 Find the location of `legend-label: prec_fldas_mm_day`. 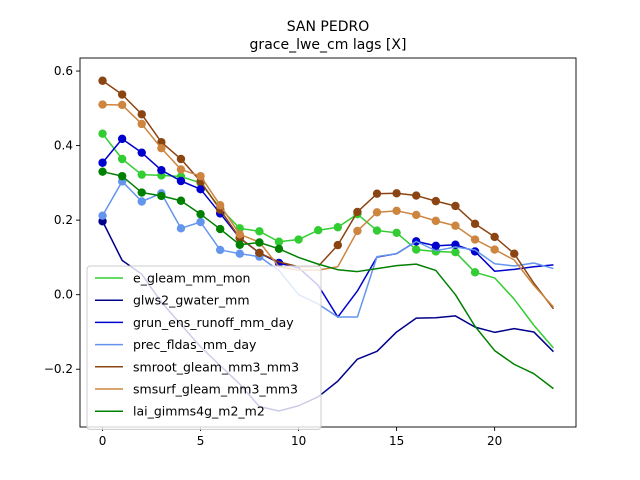

legend-label: prec_fldas_mm_day is located at coordinates (195, 344).